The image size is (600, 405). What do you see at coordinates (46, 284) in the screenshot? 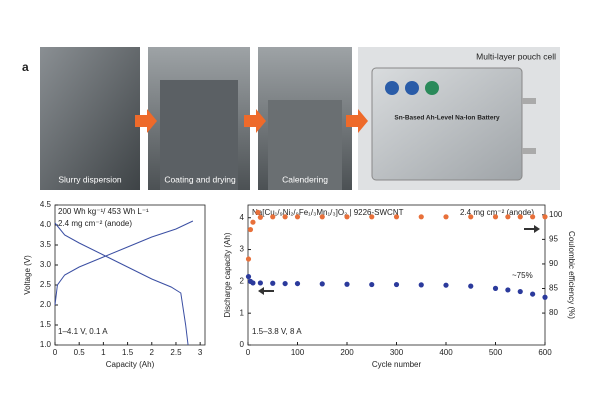
I see `y-tick-label: 2.5` at bounding box center [46, 284].